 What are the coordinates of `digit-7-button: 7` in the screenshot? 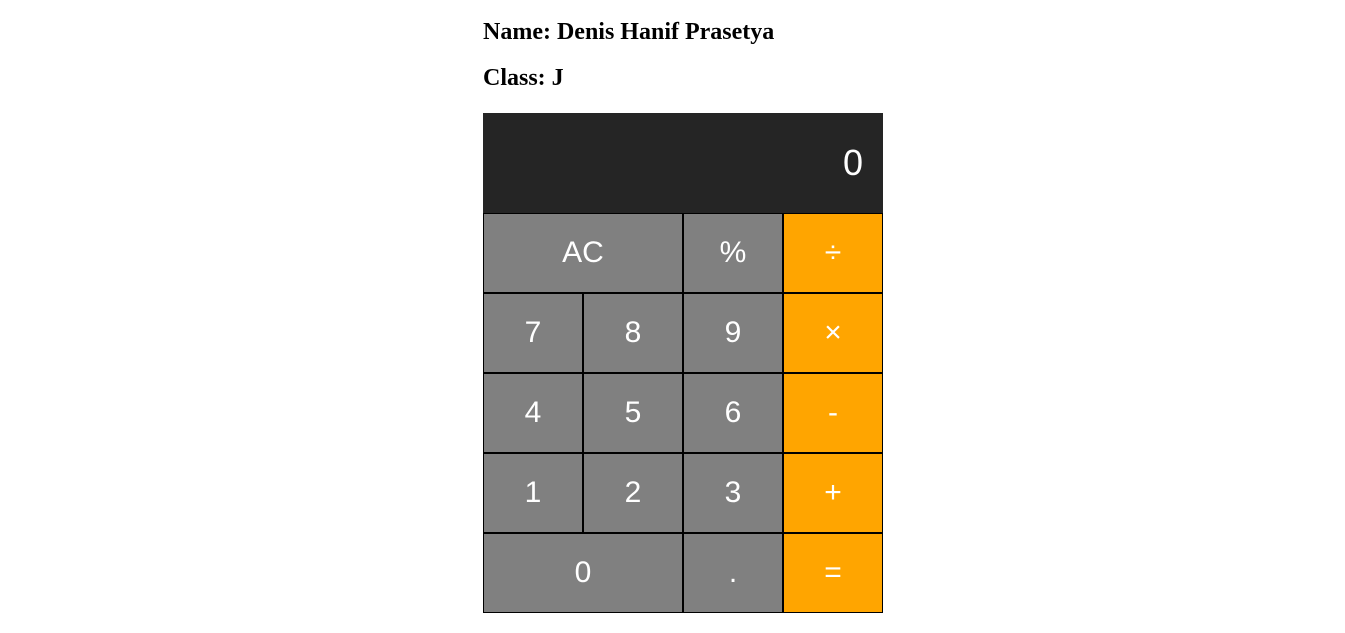 It's located at (533, 333).